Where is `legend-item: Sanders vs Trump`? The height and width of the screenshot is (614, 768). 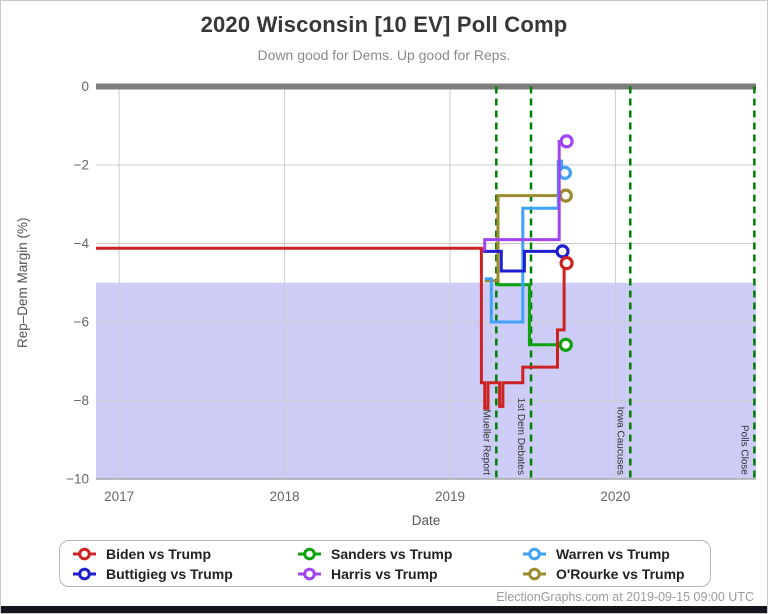 legend-item: Sanders vs Trump is located at coordinates (409, 554).